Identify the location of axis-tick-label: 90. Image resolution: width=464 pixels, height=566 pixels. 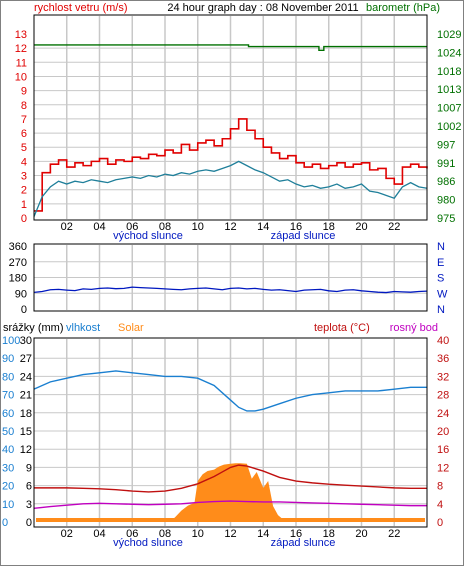
(21, 294).